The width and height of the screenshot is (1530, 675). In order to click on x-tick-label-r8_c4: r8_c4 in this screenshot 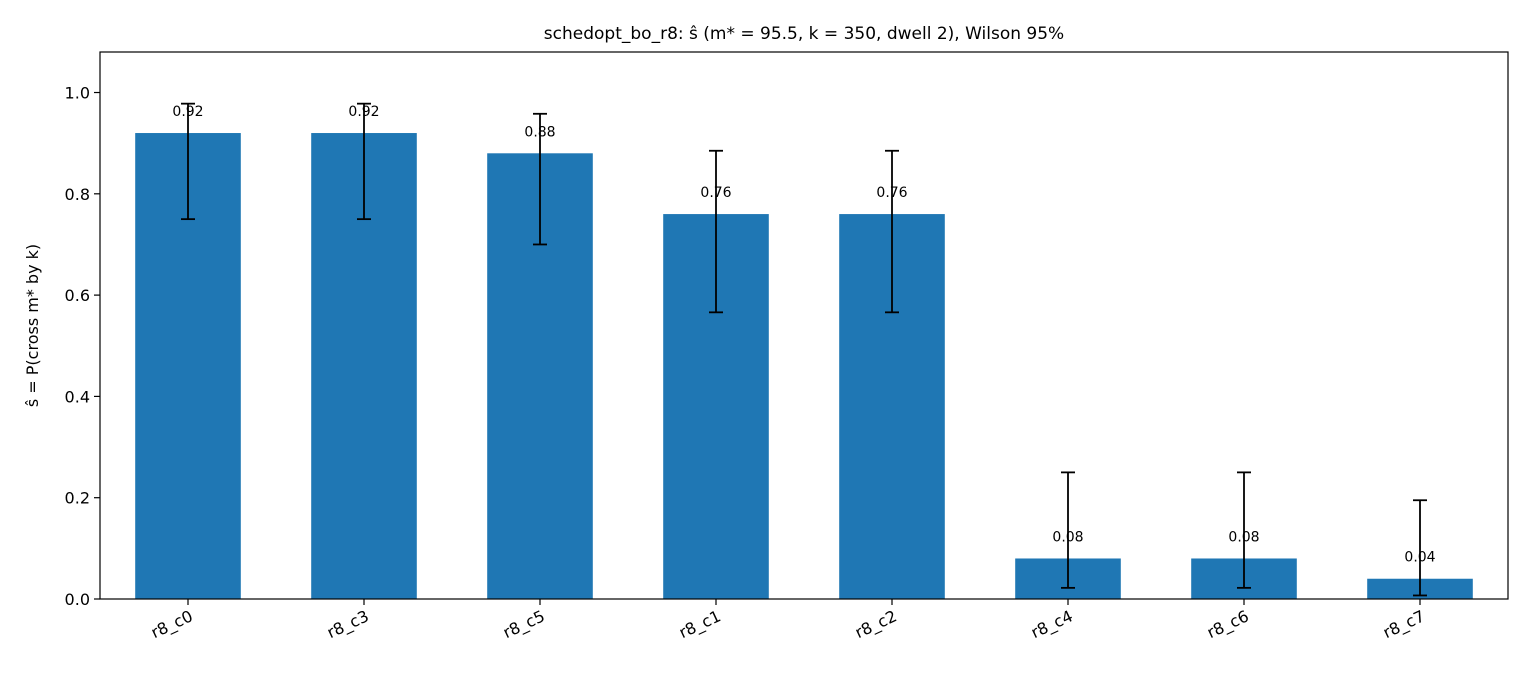, I will do `click(1052, 624)`.